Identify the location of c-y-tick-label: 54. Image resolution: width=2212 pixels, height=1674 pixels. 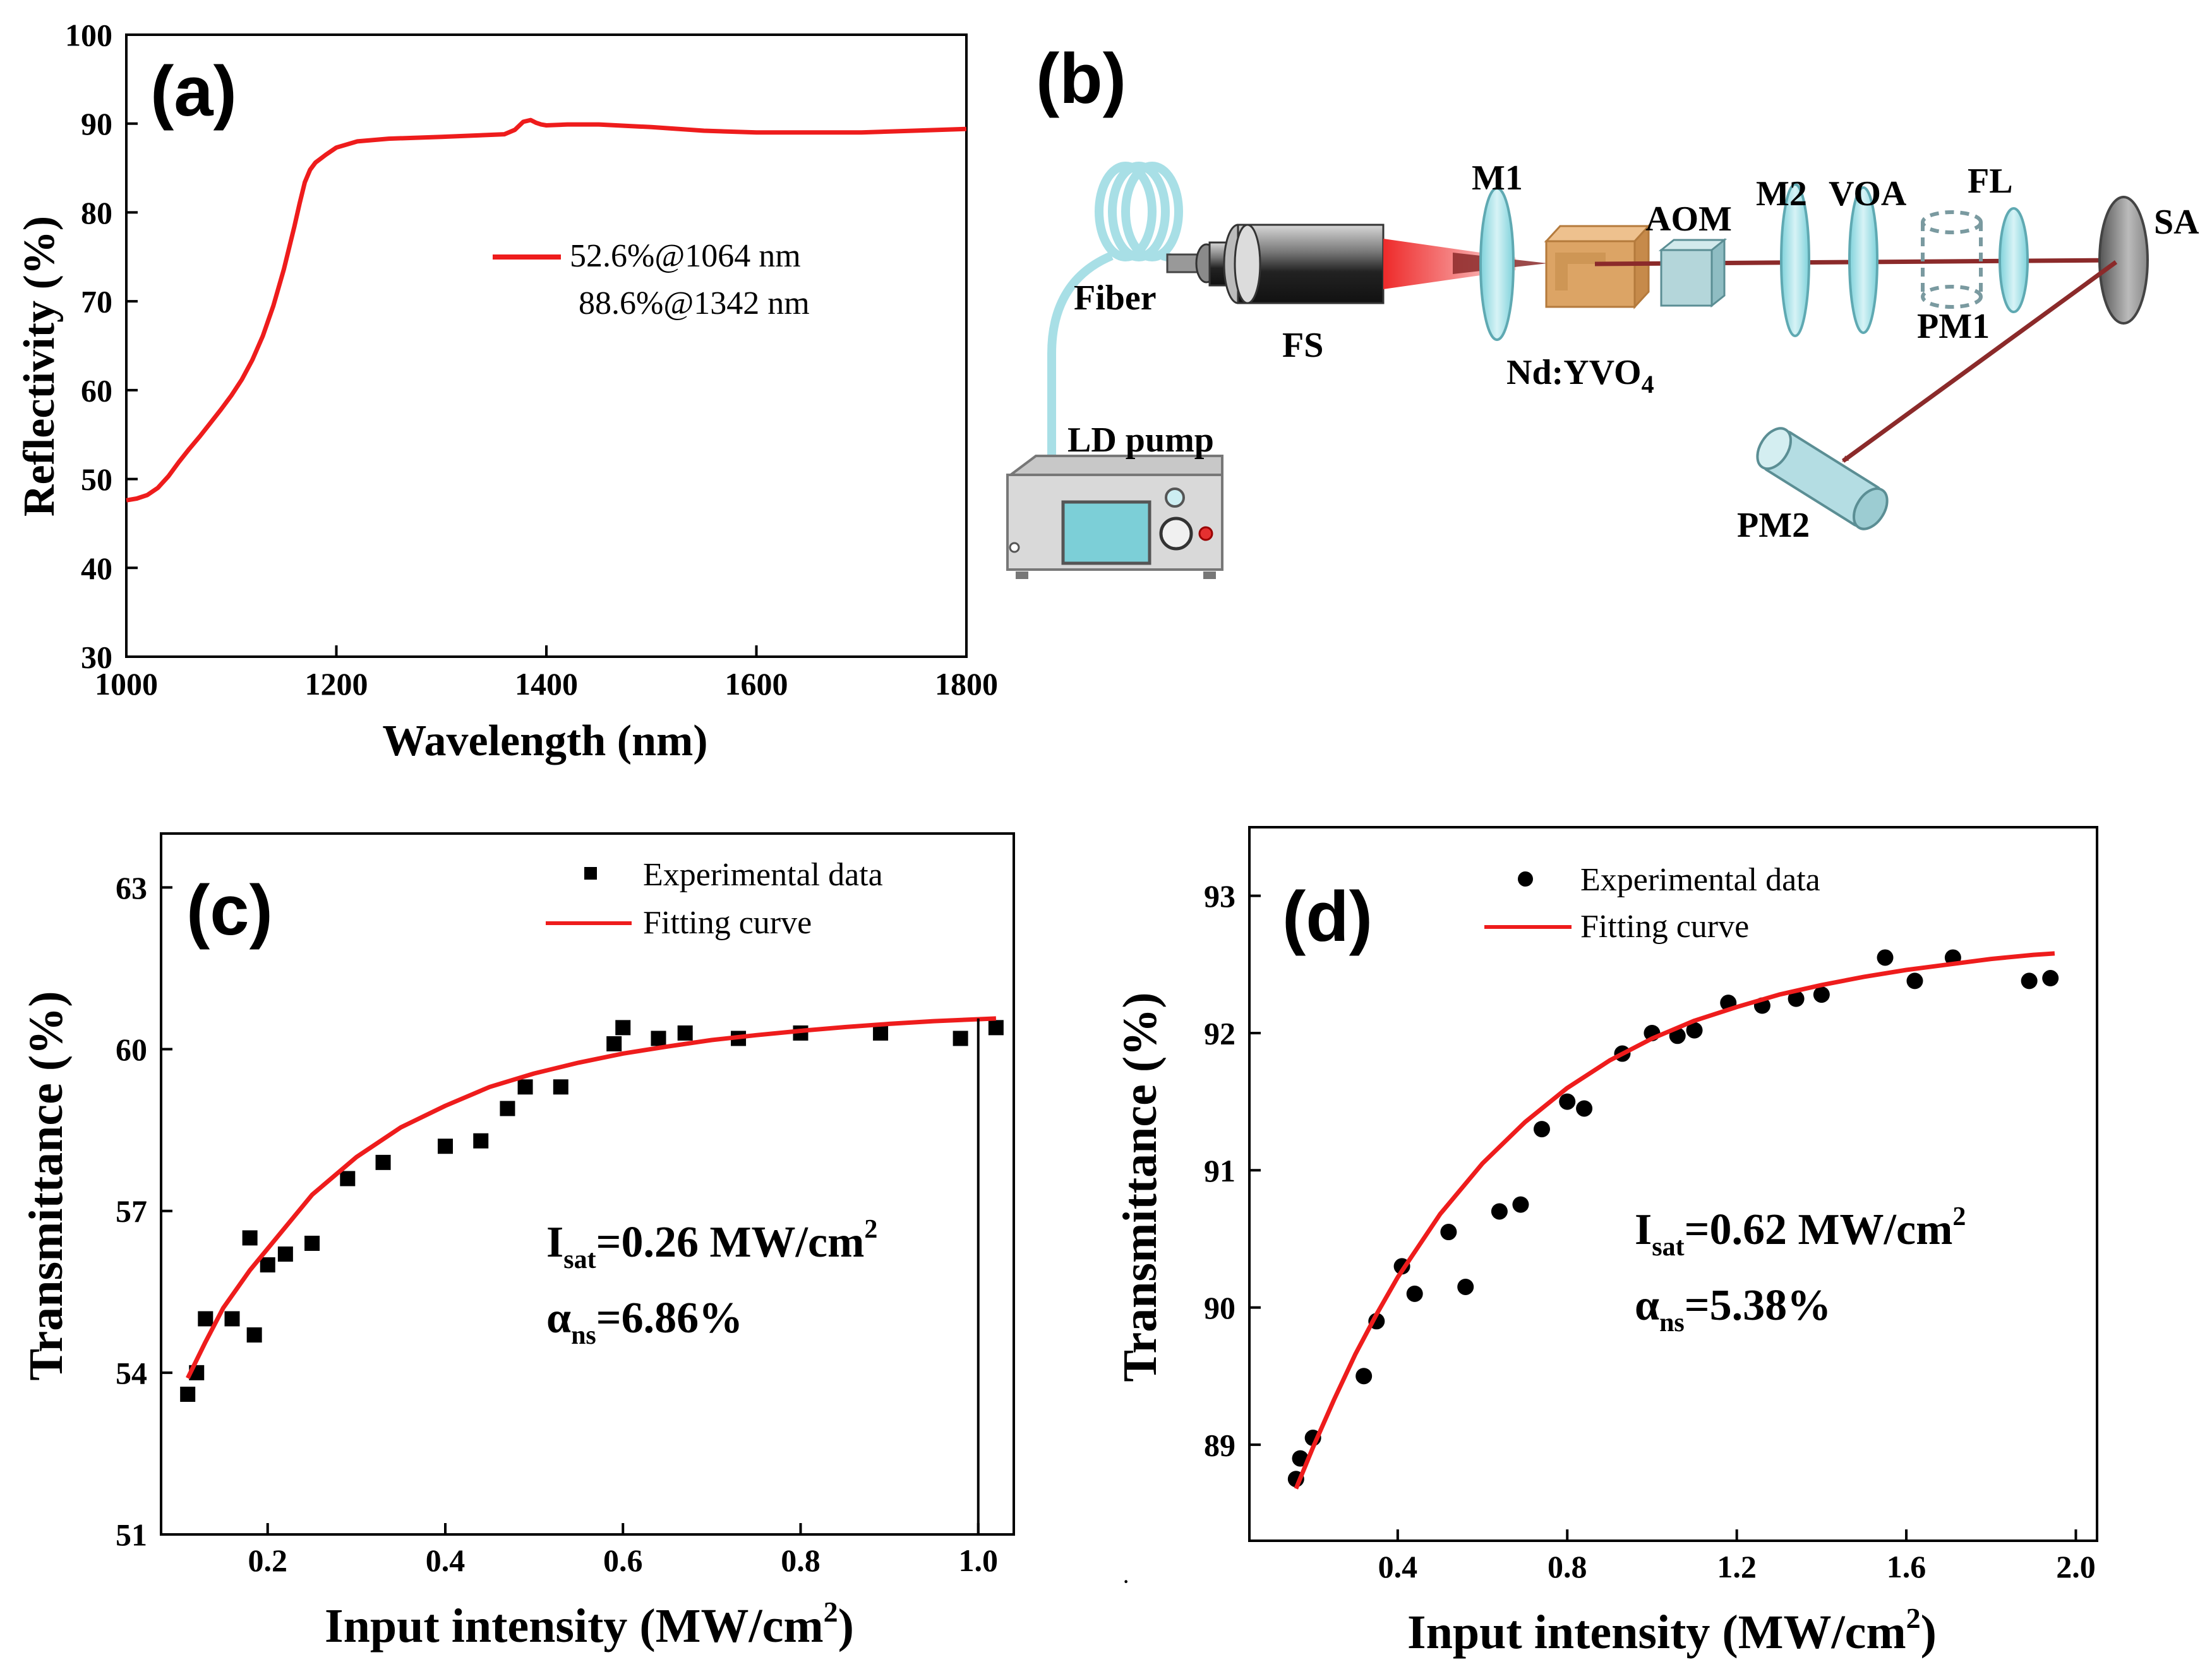
(131, 1373).